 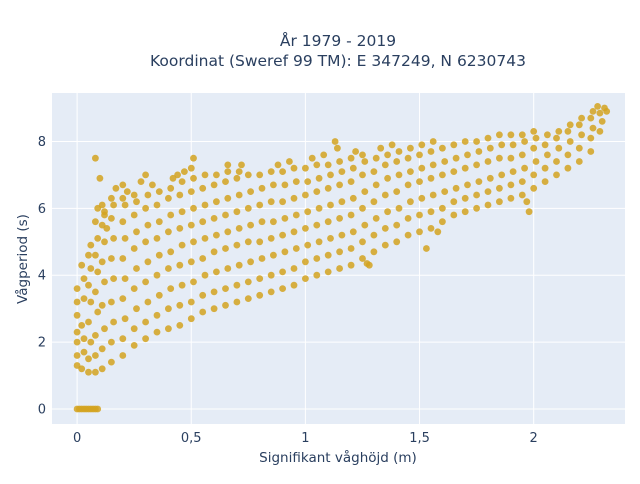 I want to click on y-tick-label: 0, so click(x=42, y=409).